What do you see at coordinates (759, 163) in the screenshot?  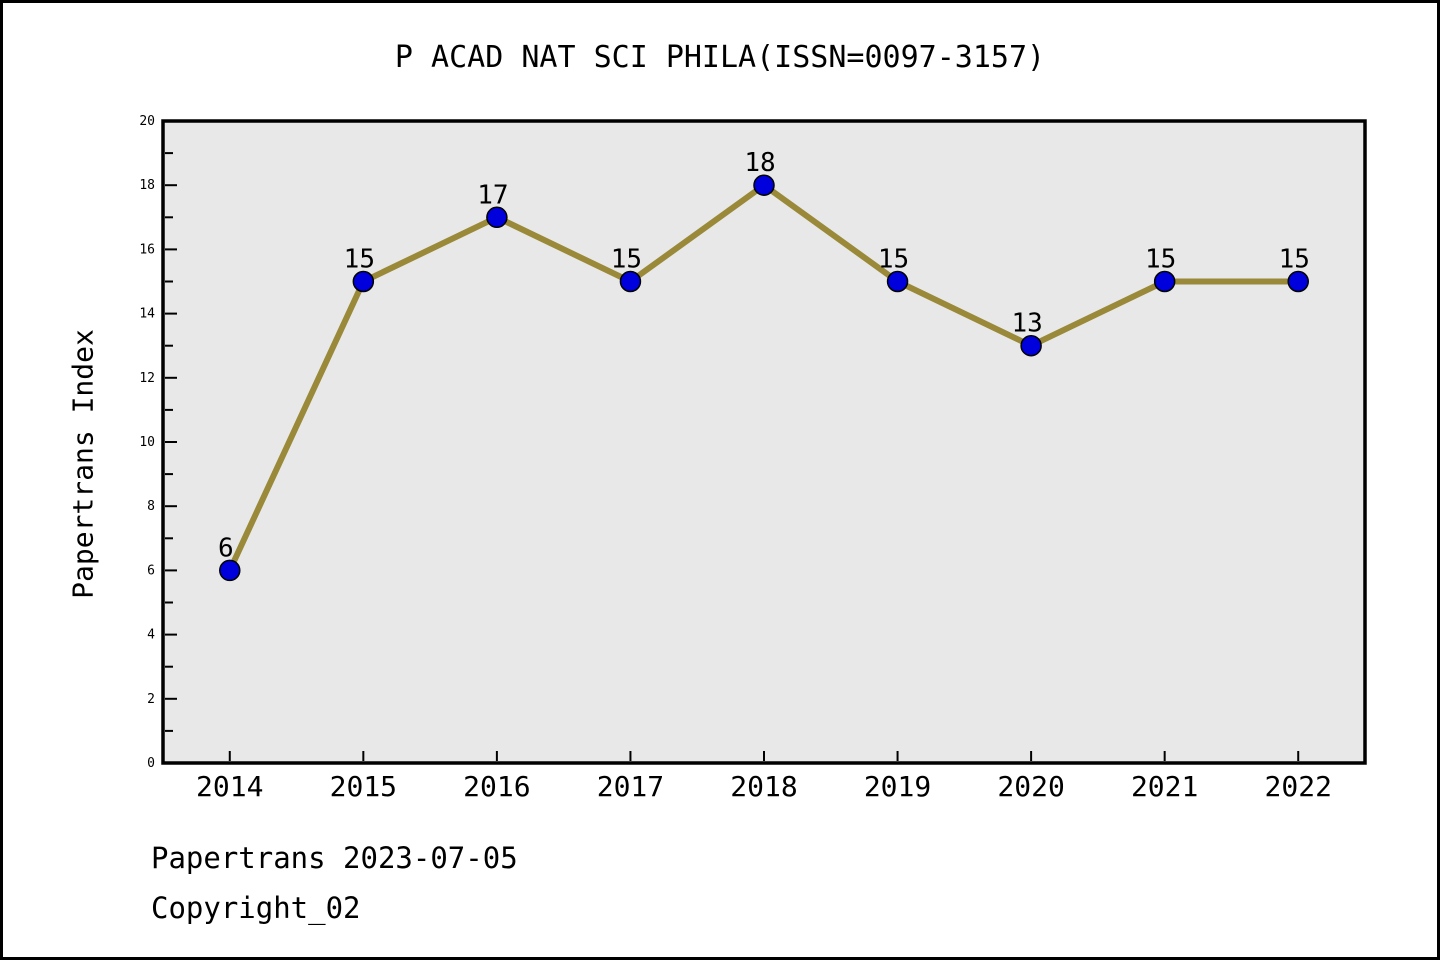 I see `data-point-label: 18` at bounding box center [759, 163].